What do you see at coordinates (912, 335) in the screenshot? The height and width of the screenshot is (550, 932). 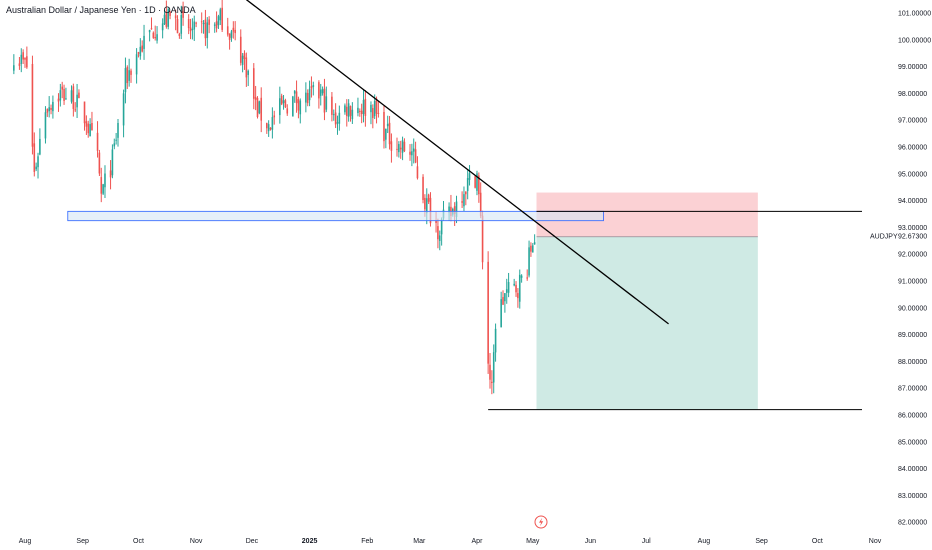 I see `price-tick-label: 89.00000` at bounding box center [912, 335].